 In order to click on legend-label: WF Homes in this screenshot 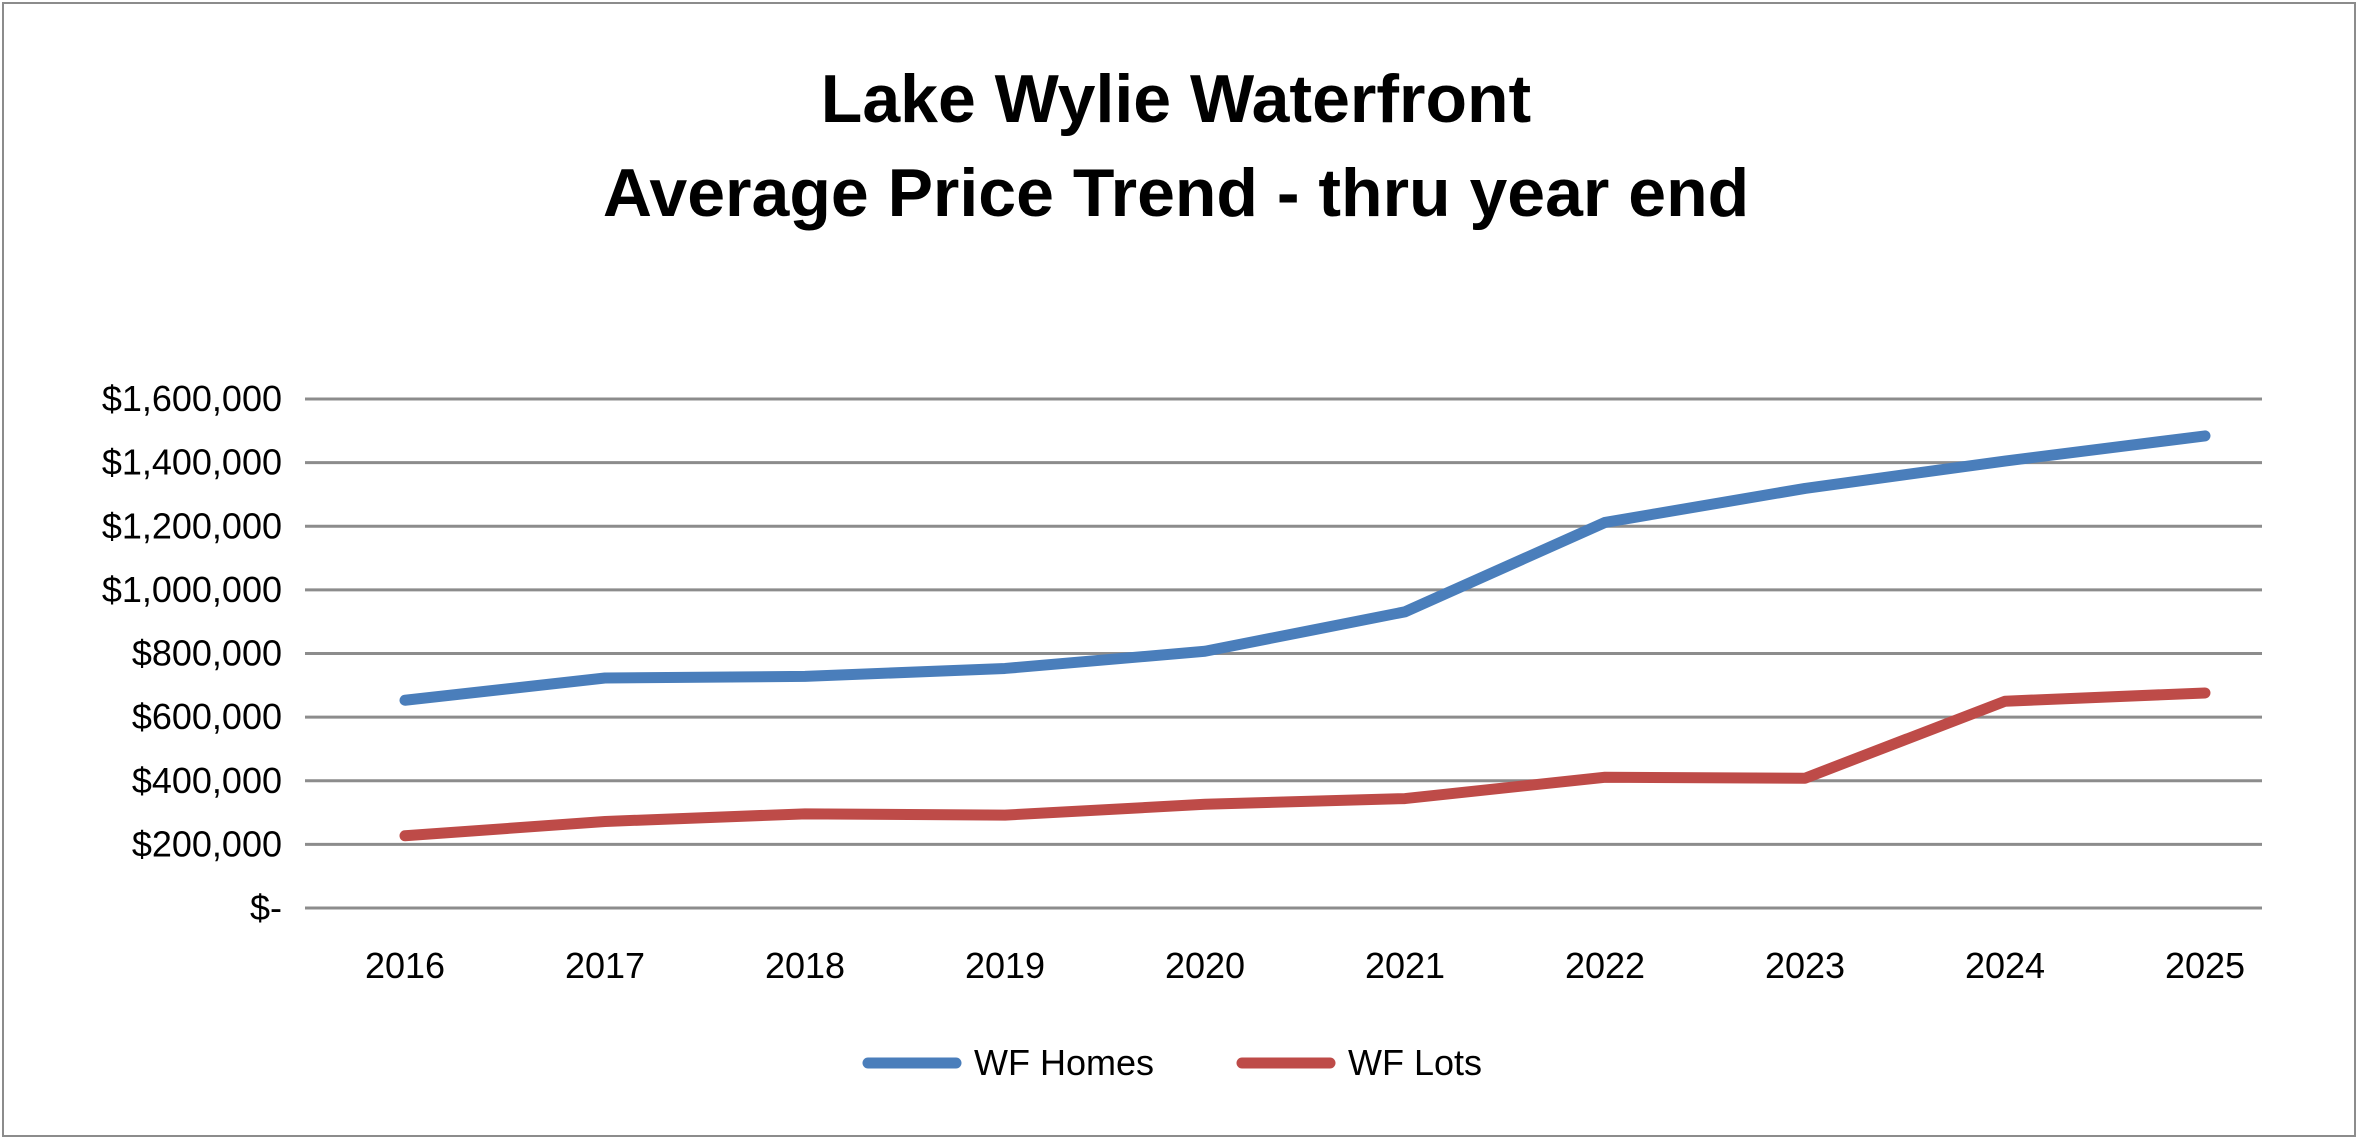, I will do `click(1064, 1062)`.